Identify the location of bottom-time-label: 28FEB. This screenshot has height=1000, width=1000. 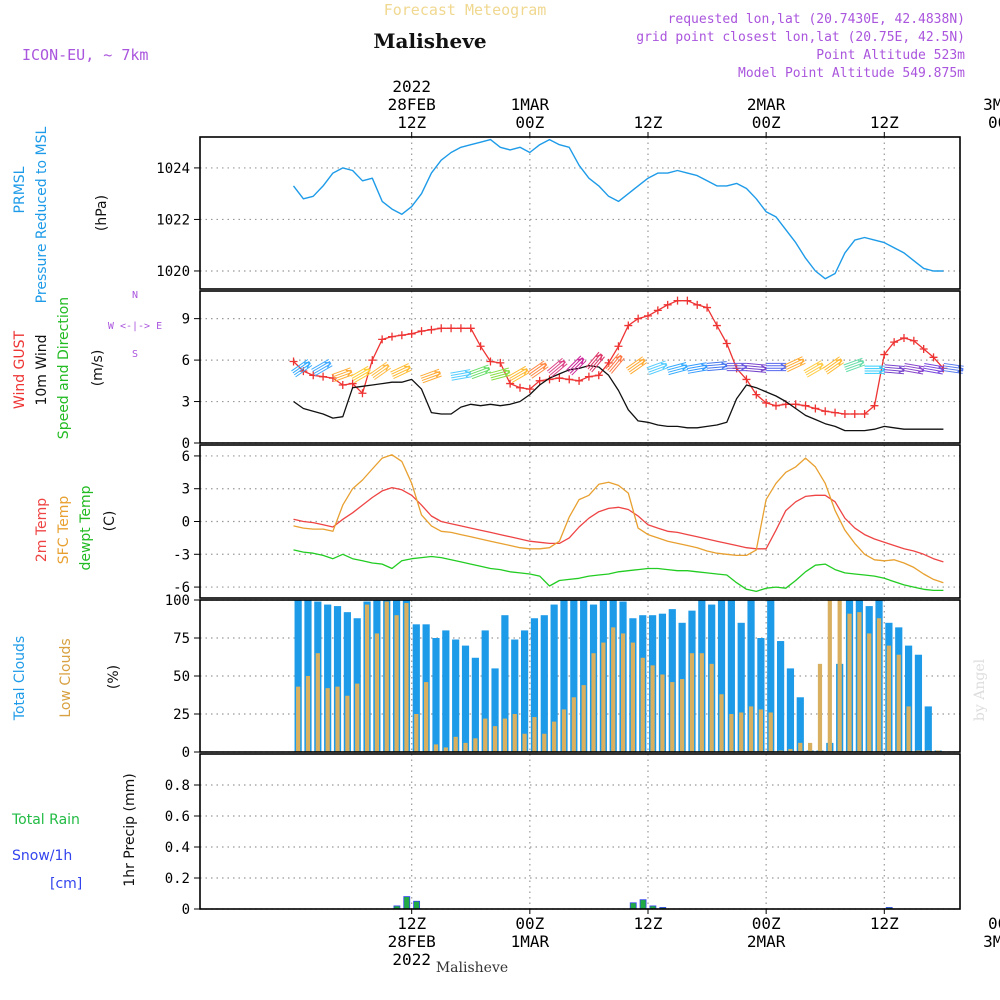
(412, 941).